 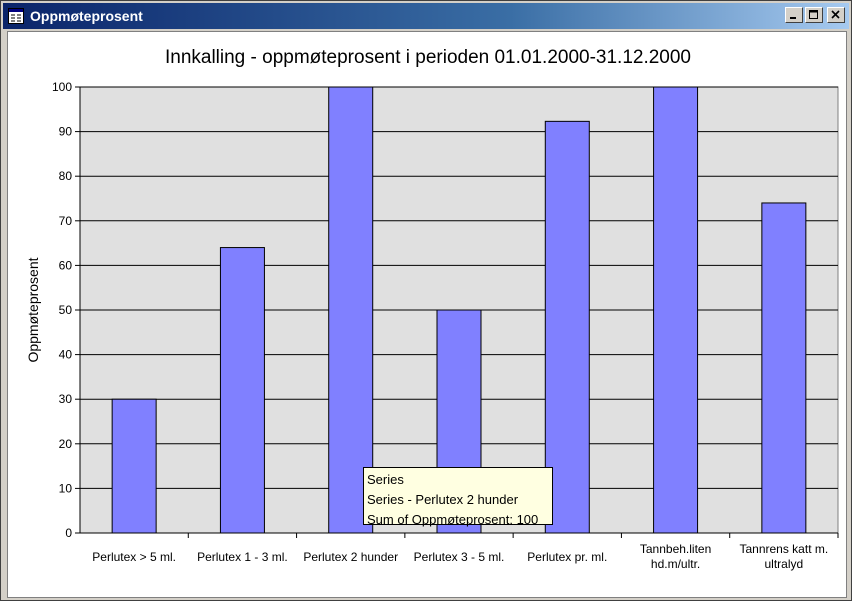 I want to click on maximize-button, so click(x=814, y=15).